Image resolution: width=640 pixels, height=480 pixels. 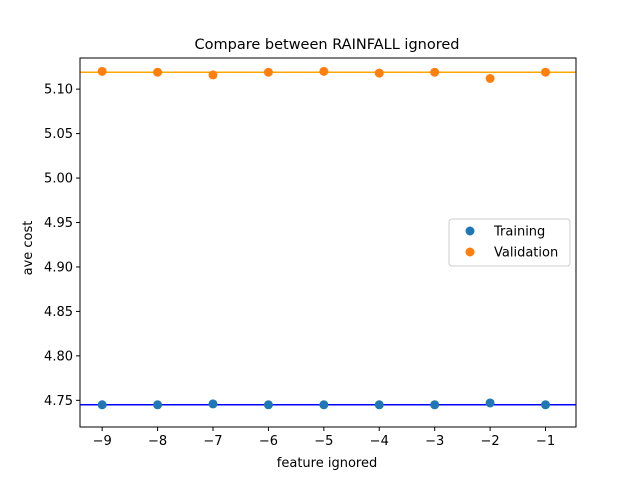 I want to click on y-tick-label-4: 4.95, so click(x=58, y=223).